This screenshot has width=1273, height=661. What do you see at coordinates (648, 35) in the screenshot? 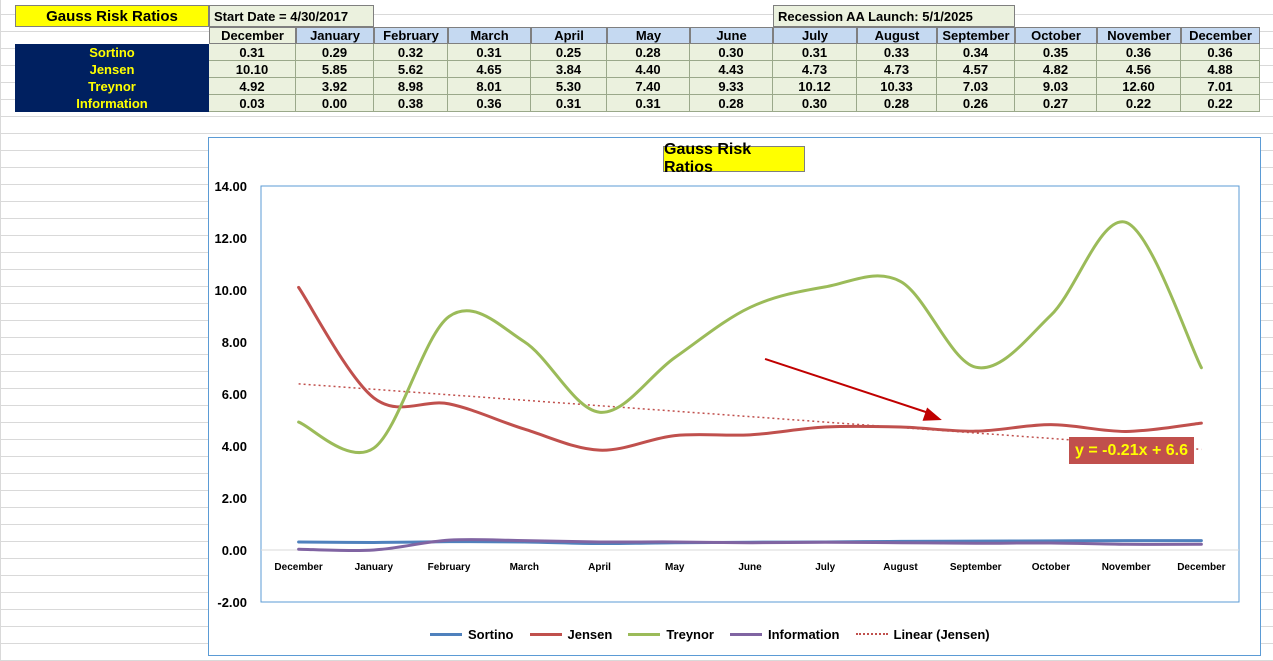
I see `column-header: May` at bounding box center [648, 35].